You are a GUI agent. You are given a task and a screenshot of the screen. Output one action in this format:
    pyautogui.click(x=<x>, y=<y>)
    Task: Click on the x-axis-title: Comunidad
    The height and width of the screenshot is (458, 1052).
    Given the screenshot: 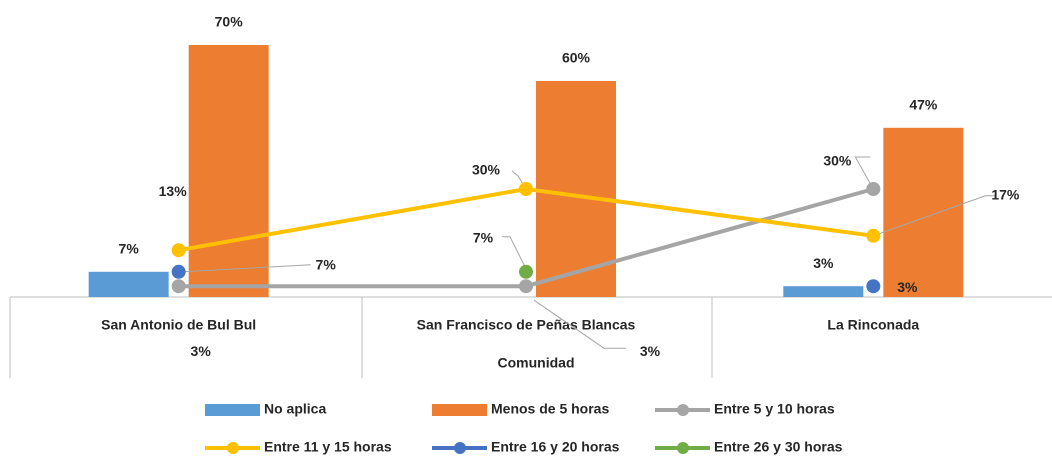 What is the action you would take?
    pyautogui.click(x=536, y=363)
    